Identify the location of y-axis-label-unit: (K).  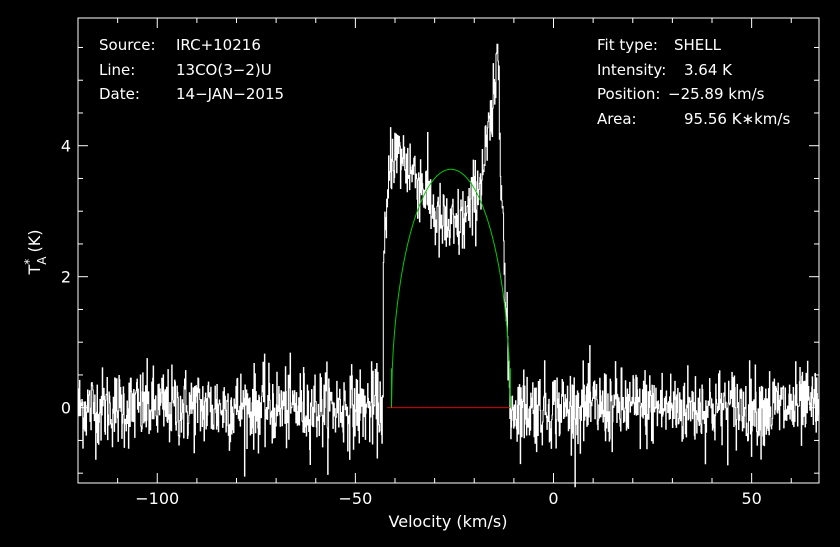
(34, 241).